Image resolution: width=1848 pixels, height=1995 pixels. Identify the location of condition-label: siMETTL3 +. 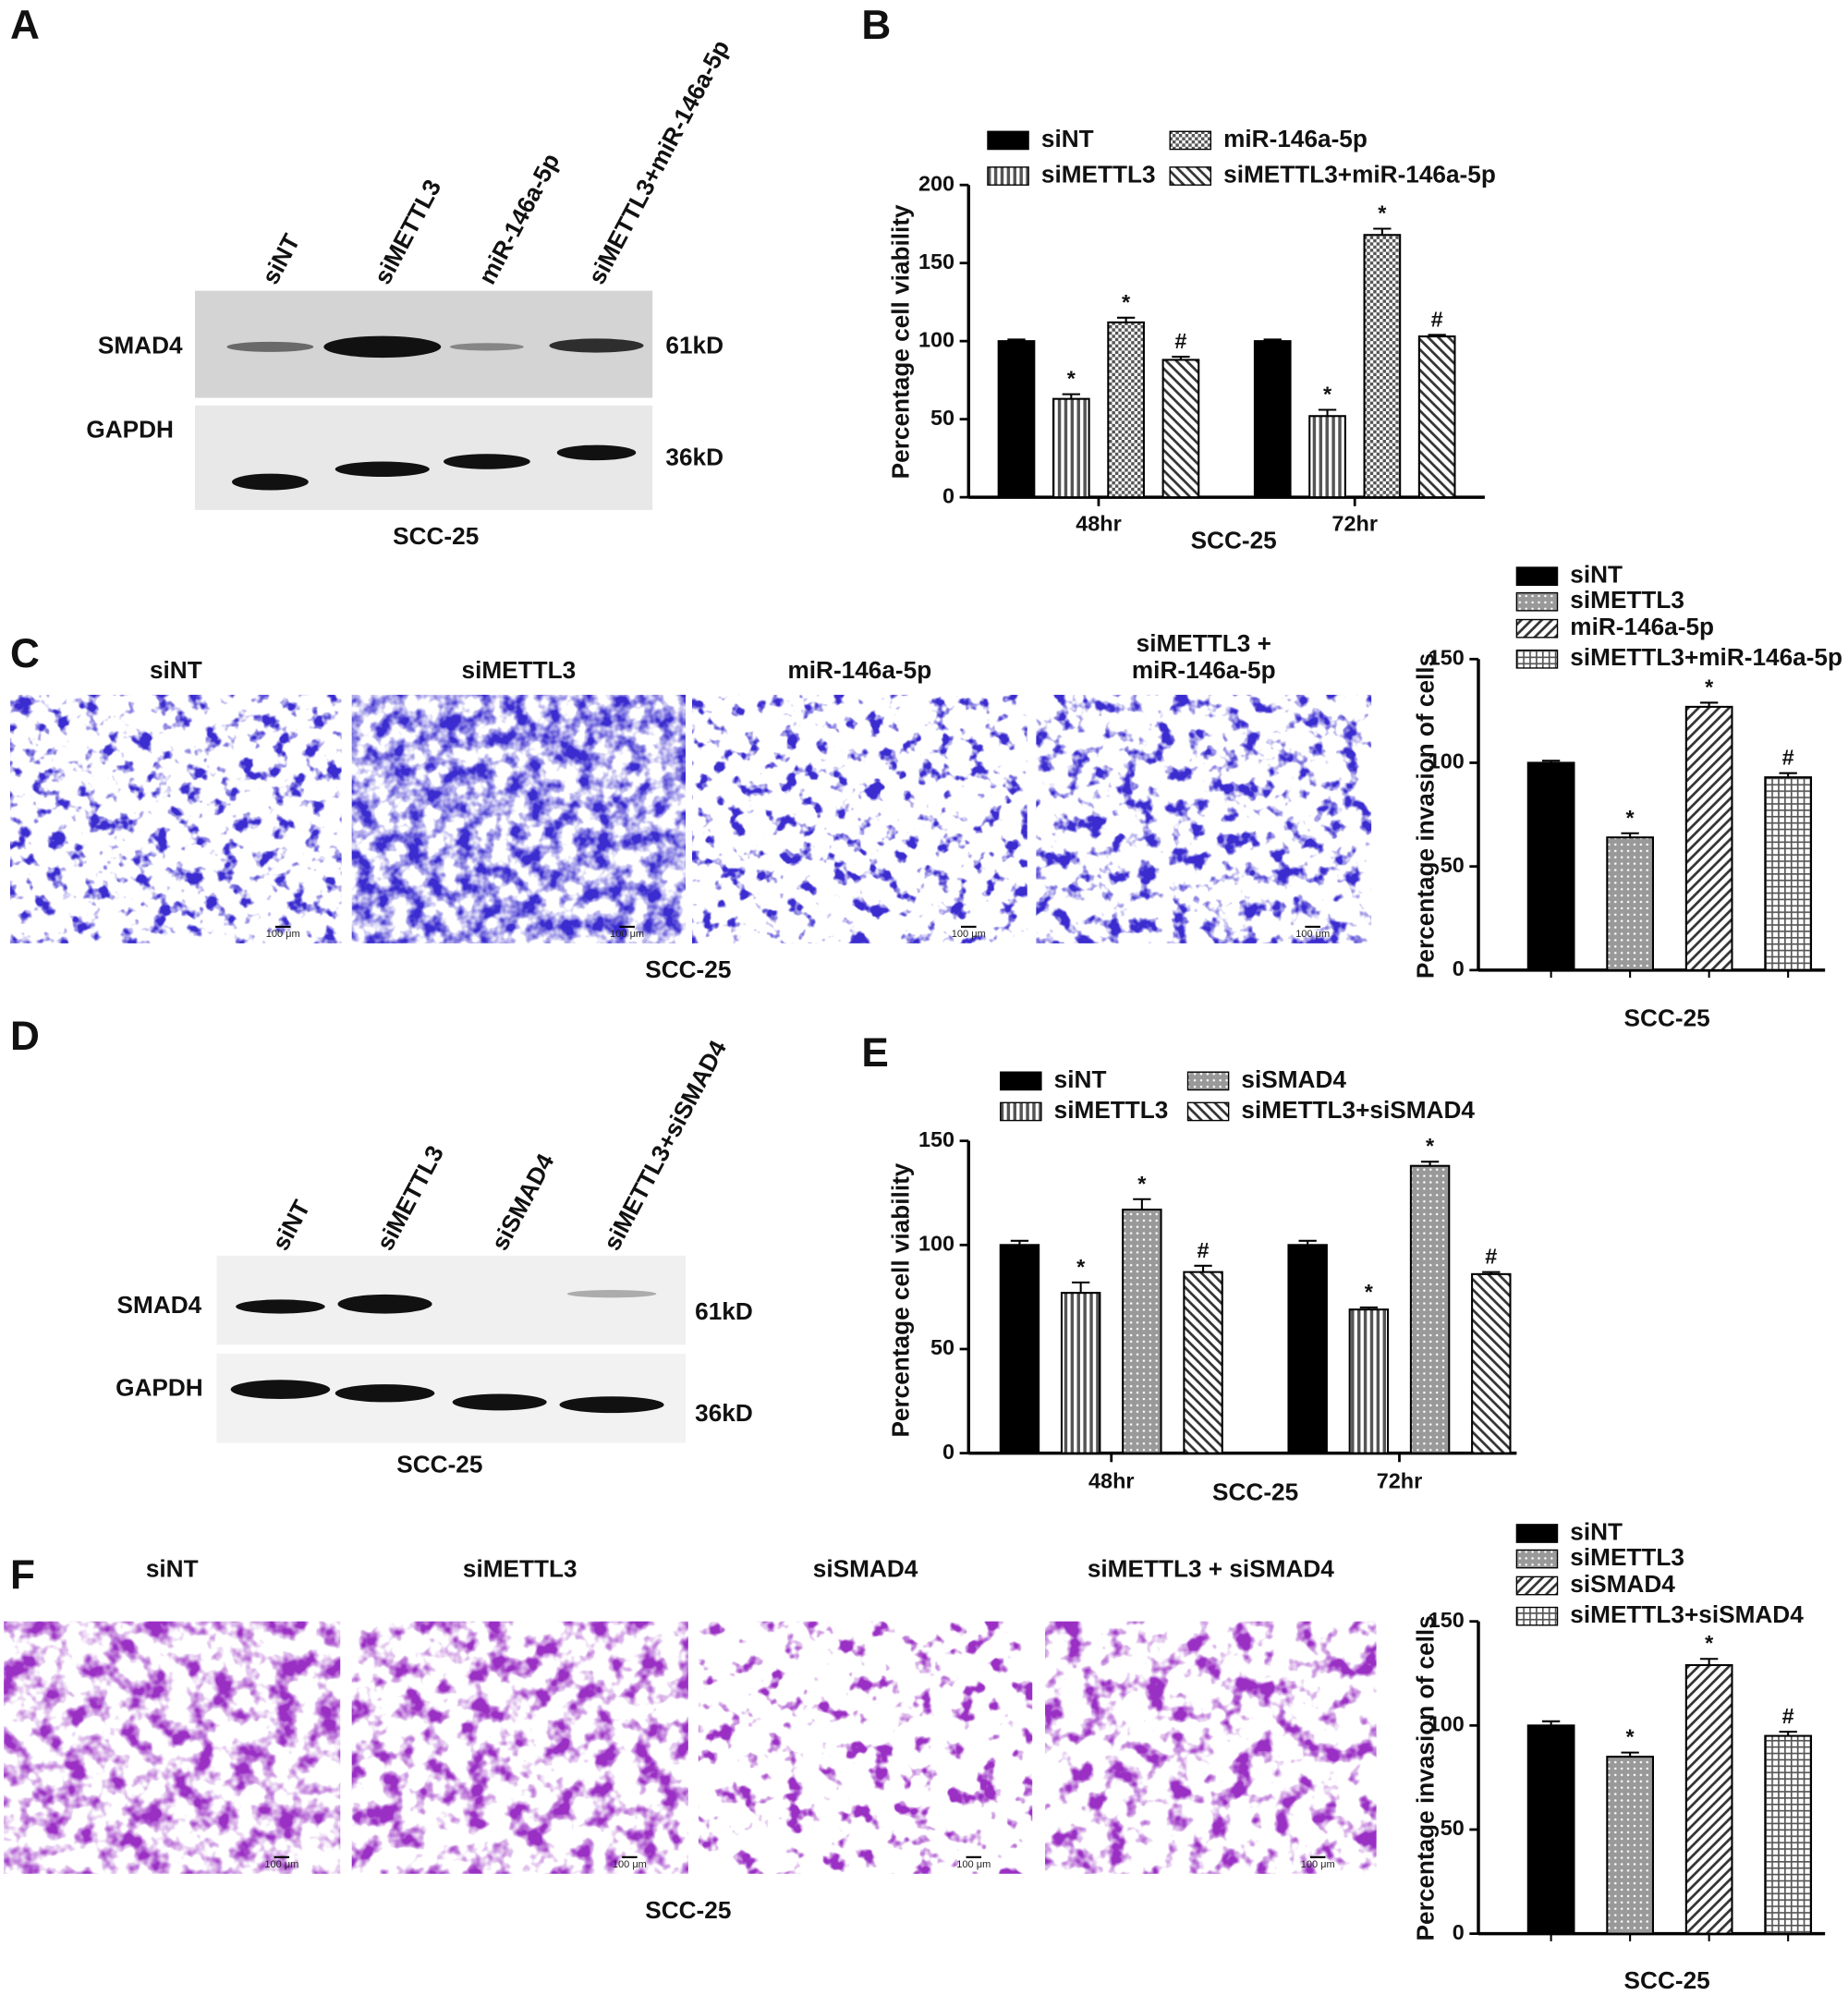
(1204, 643).